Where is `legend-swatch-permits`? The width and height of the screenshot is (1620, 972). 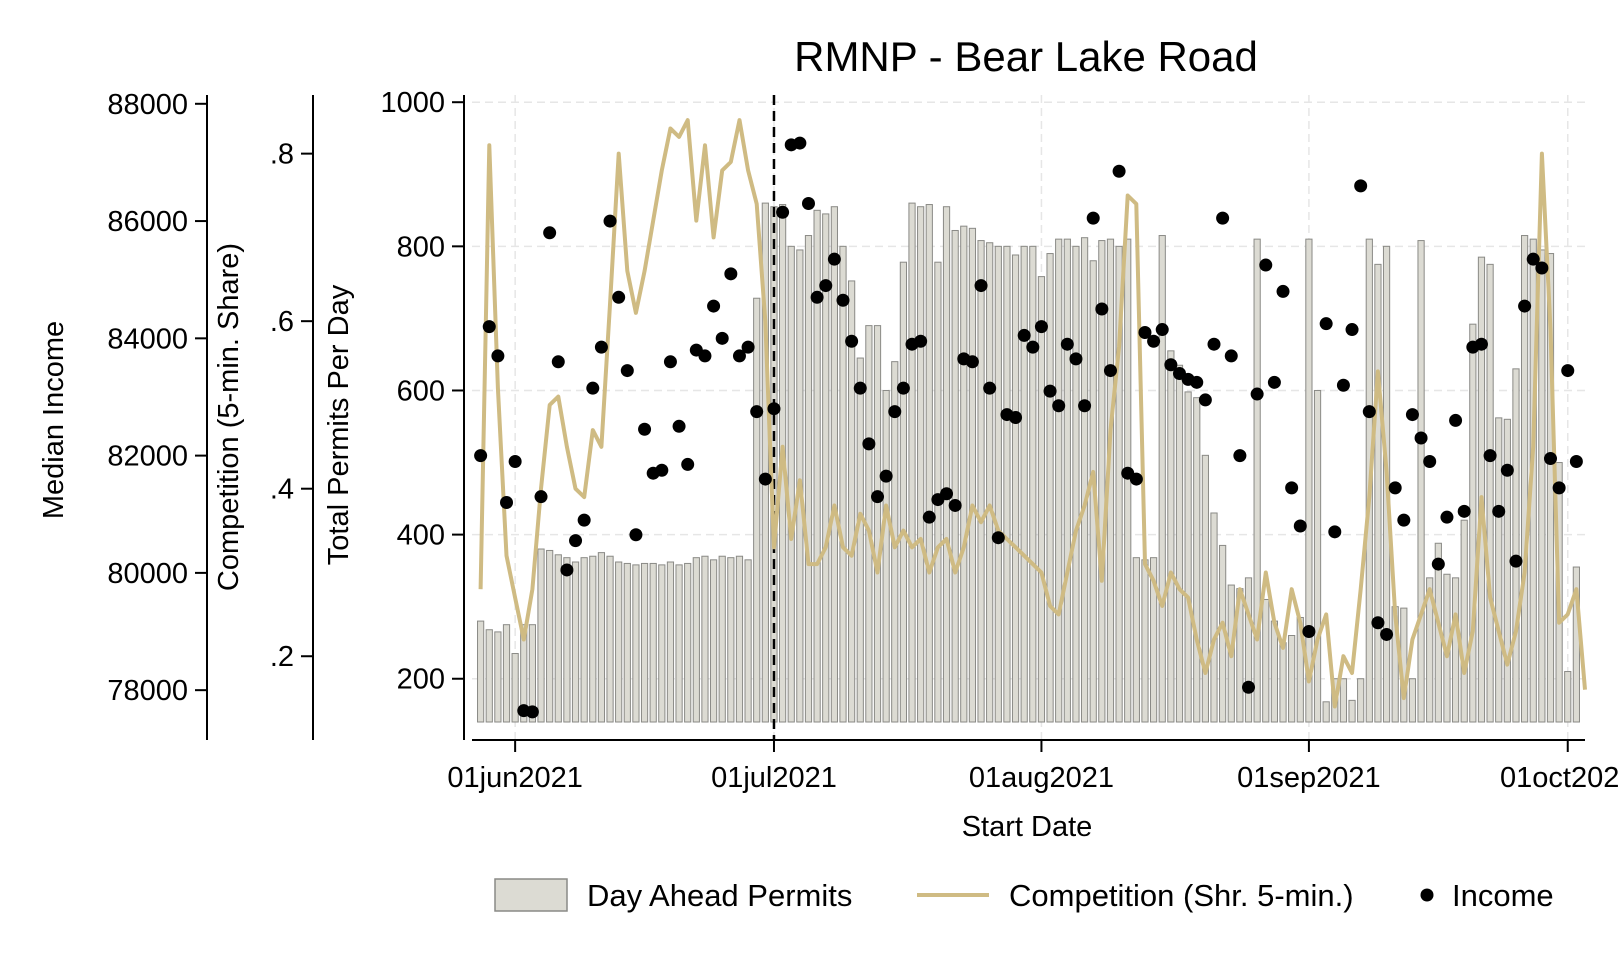
legend-swatch-permits is located at coordinates (531, 895).